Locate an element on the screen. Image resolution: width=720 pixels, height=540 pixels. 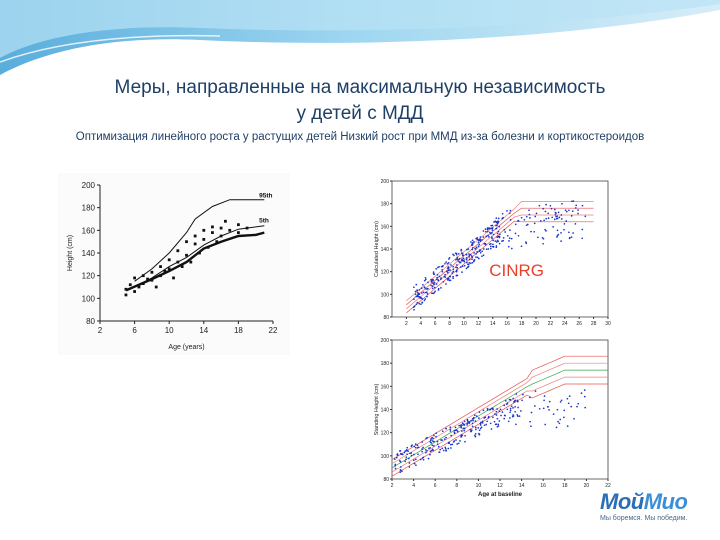
chart-title-cinrg: CINRG is located at coordinates (516, 270).